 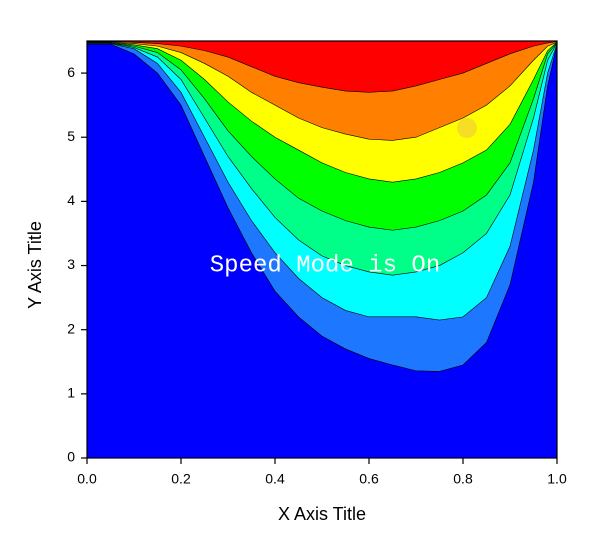 I want to click on y-tick-label: 1, so click(x=71, y=393).